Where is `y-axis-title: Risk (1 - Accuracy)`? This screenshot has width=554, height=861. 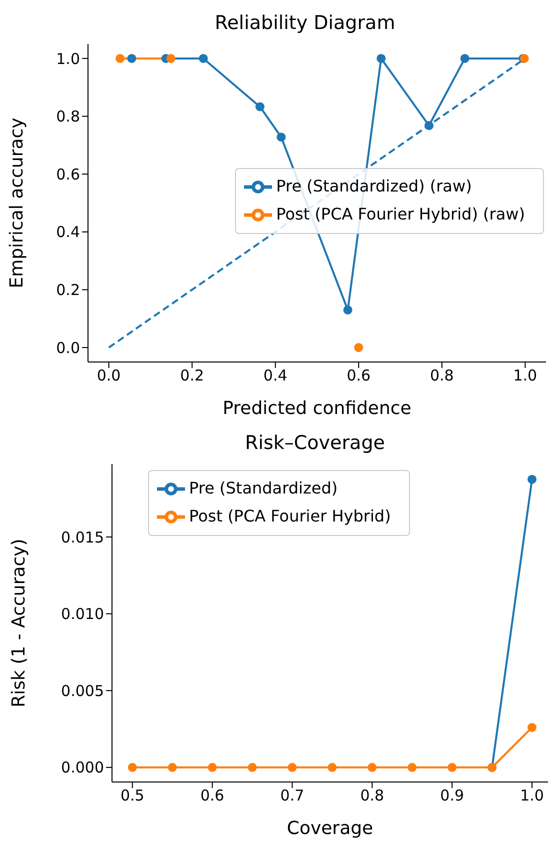
y-axis-title: Risk (1 - Accuracy) is located at coordinates (19, 623).